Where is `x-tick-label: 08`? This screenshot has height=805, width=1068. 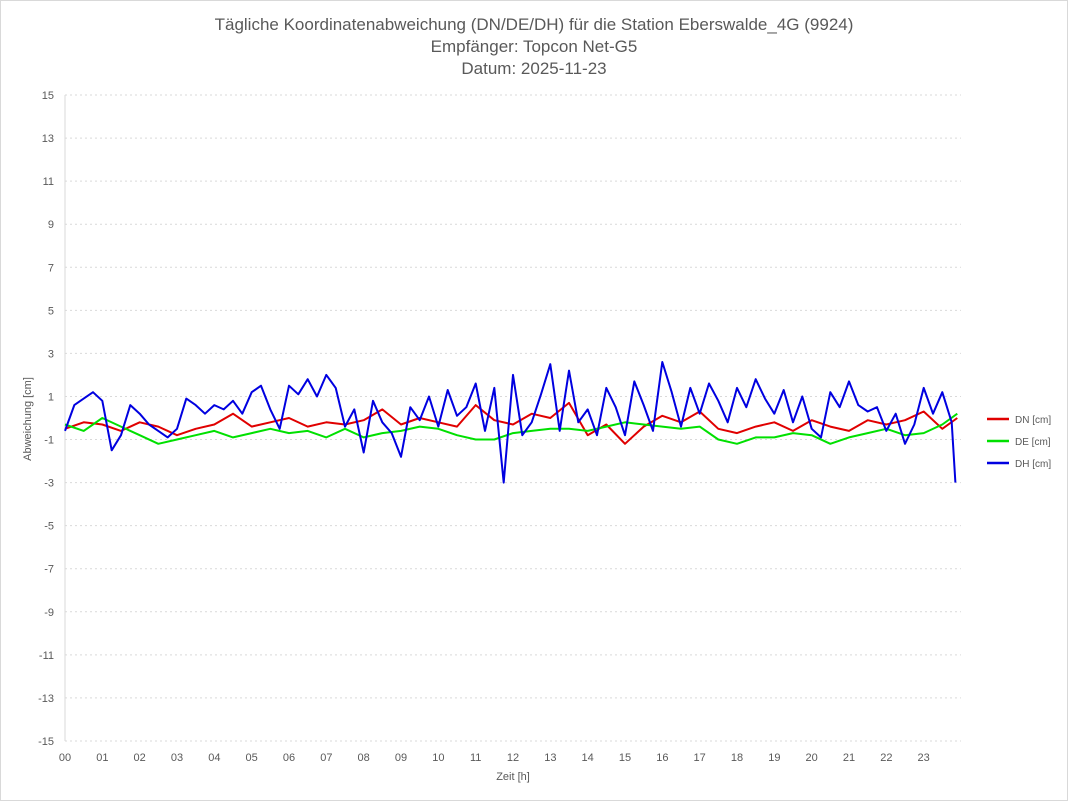
x-tick-label: 08 is located at coordinates (364, 758).